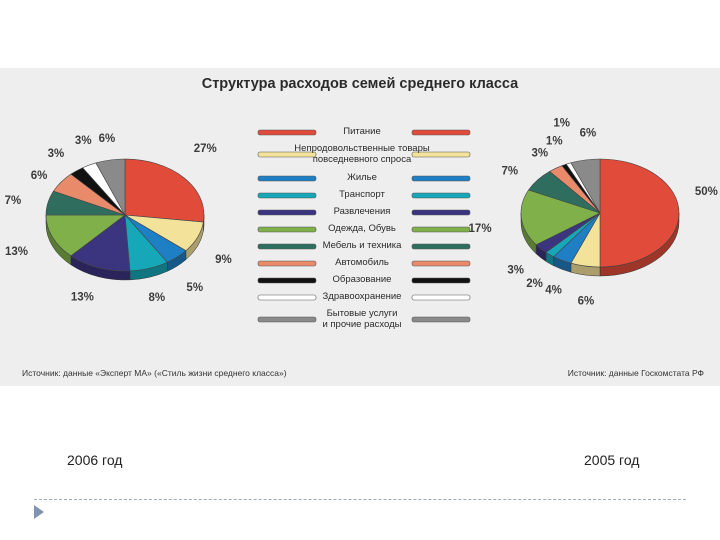 This screenshot has height=540, width=720. Describe the element at coordinates (586, 302) in the screenshot. I see `pie-label-1-1: 6%` at that location.